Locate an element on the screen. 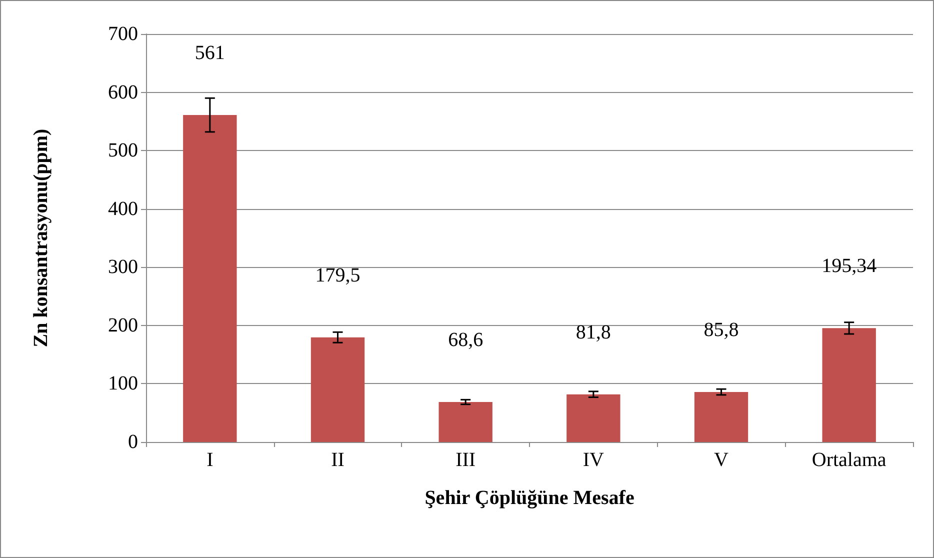 The image size is (934, 558). y-tick-label: 500 is located at coordinates (123, 151).